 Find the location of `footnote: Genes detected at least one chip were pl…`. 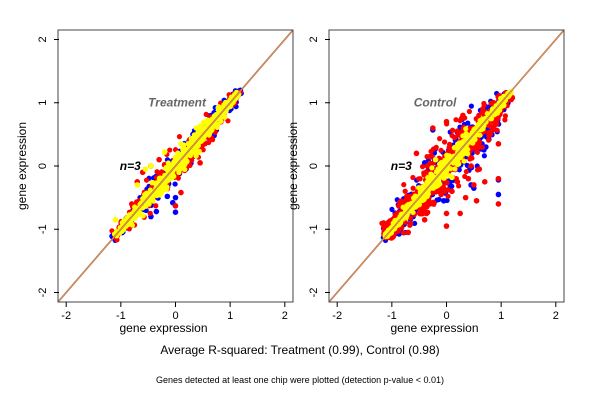

footnote: Genes detected at least one chip were pl… is located at coordinates (300, 380).